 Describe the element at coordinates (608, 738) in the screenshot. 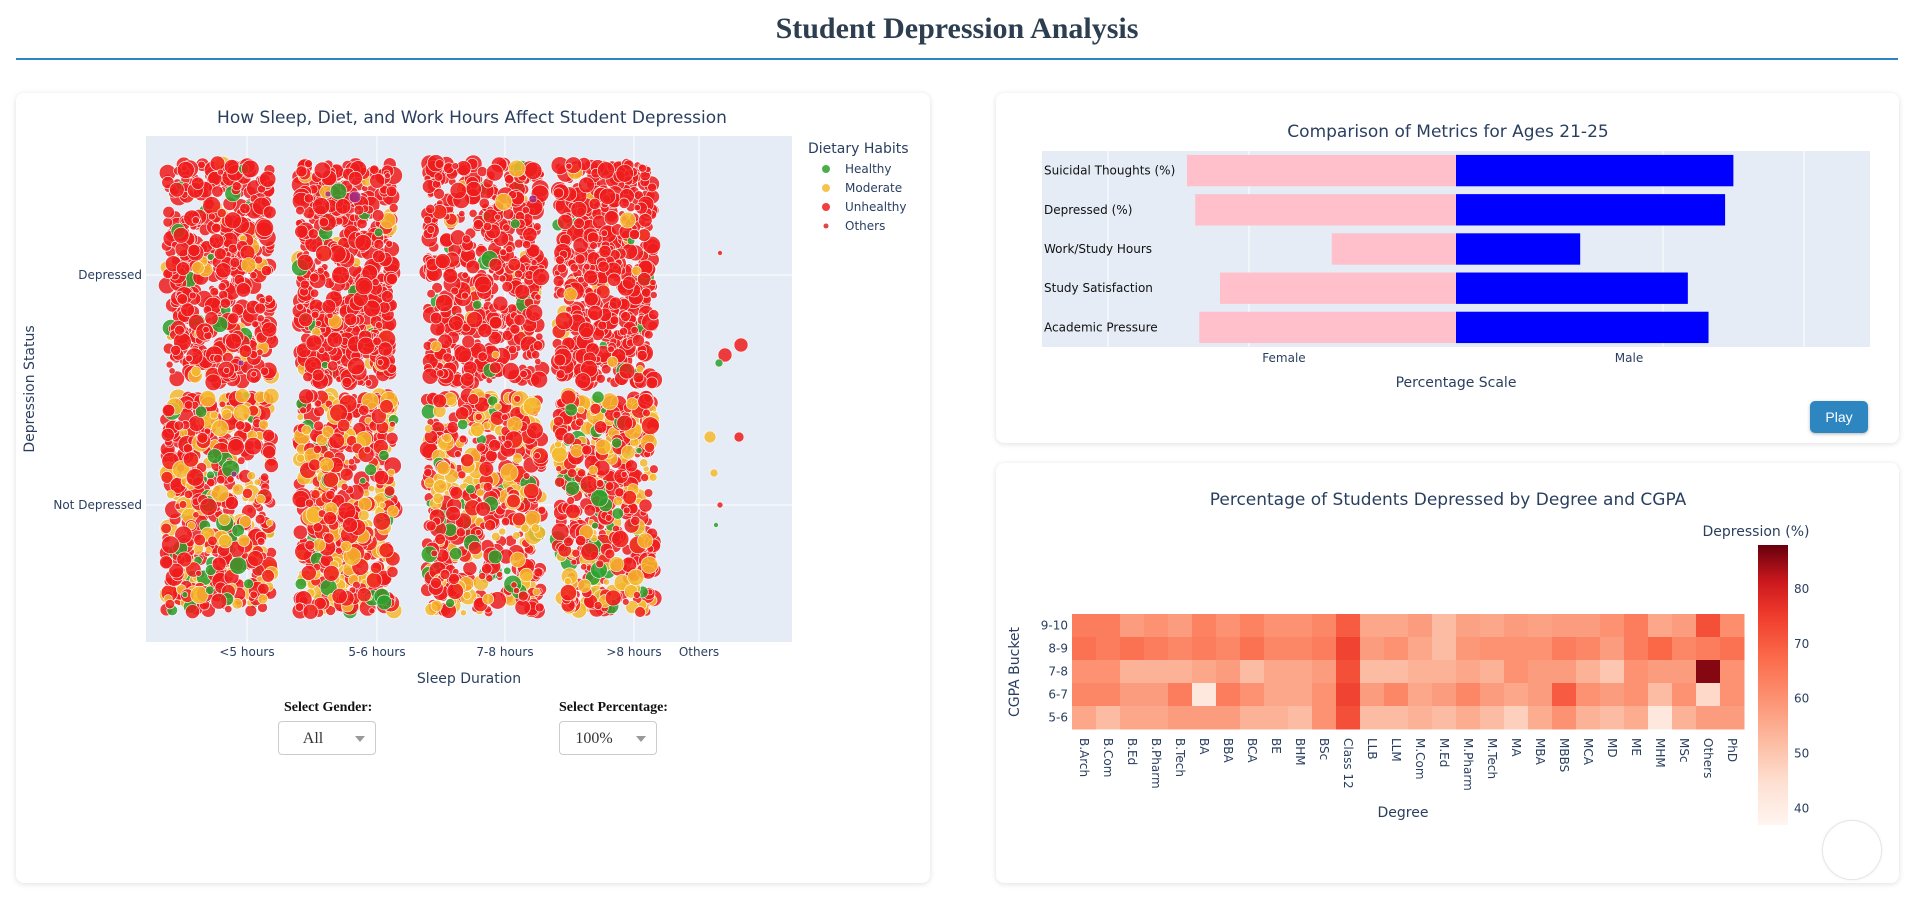

I see `percentage-dropdown: 100%` at that location.